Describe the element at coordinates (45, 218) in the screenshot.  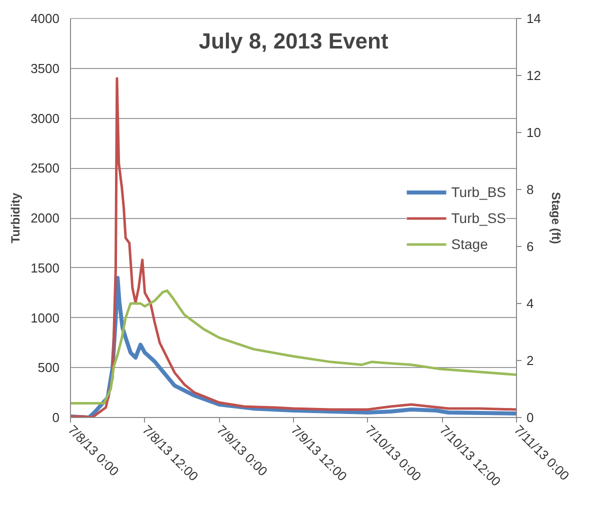
I see `y-tick-label: 2000` at that location.